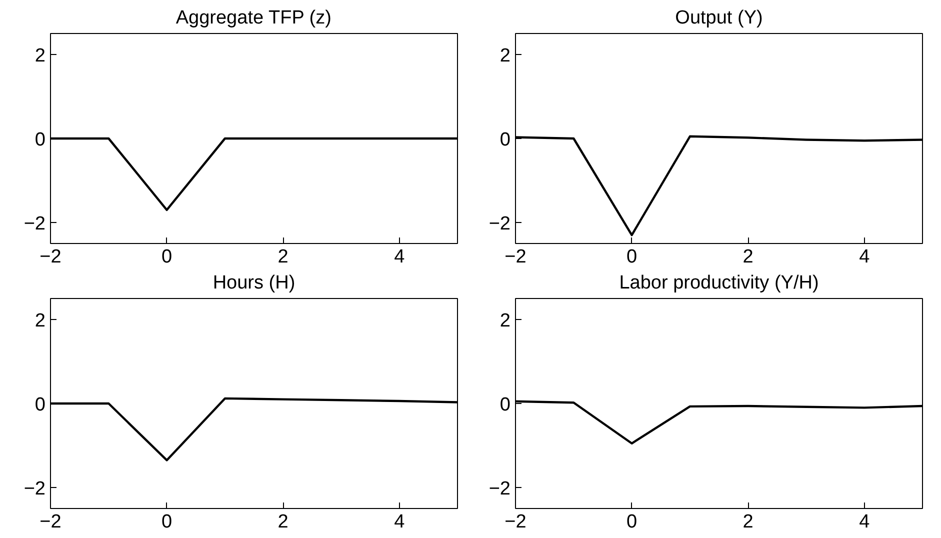 The image size is (941, 538). Describe the element at coordinates (719, 283) in the screenshot. I see `chart-title: Labor productivity (Y/H)` at that location.